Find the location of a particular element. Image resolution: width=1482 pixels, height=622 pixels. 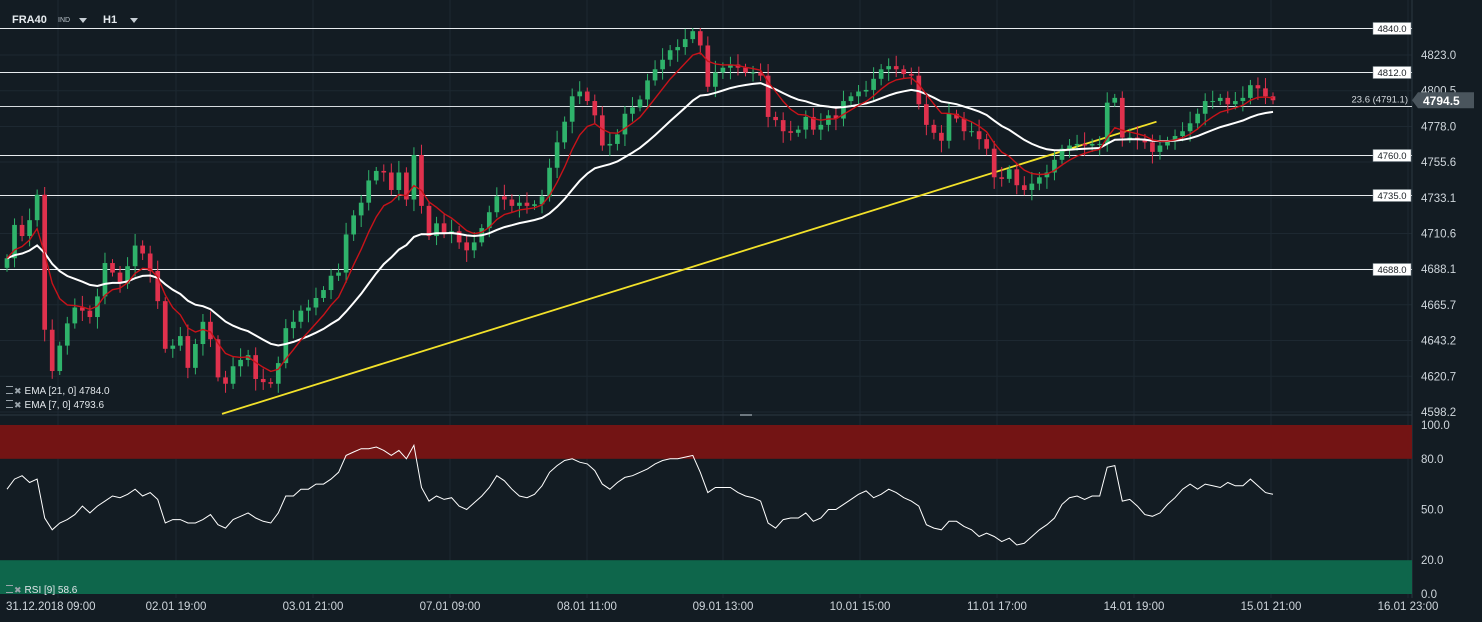

legend-ema21: ✖ EMA [21, 0] 4784.0 is located at coordinates (58, 391).